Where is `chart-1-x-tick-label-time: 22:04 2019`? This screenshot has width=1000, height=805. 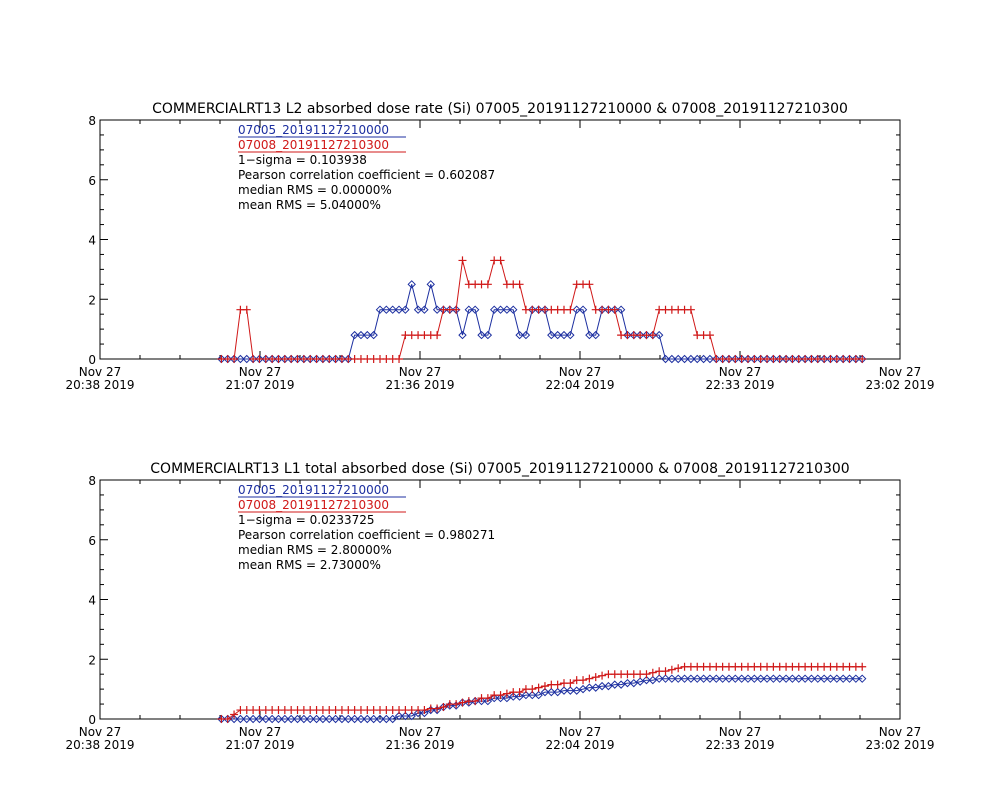 chart-1-x-tick-label-time: 22:04 2019 is located at coordinates (580, 385).